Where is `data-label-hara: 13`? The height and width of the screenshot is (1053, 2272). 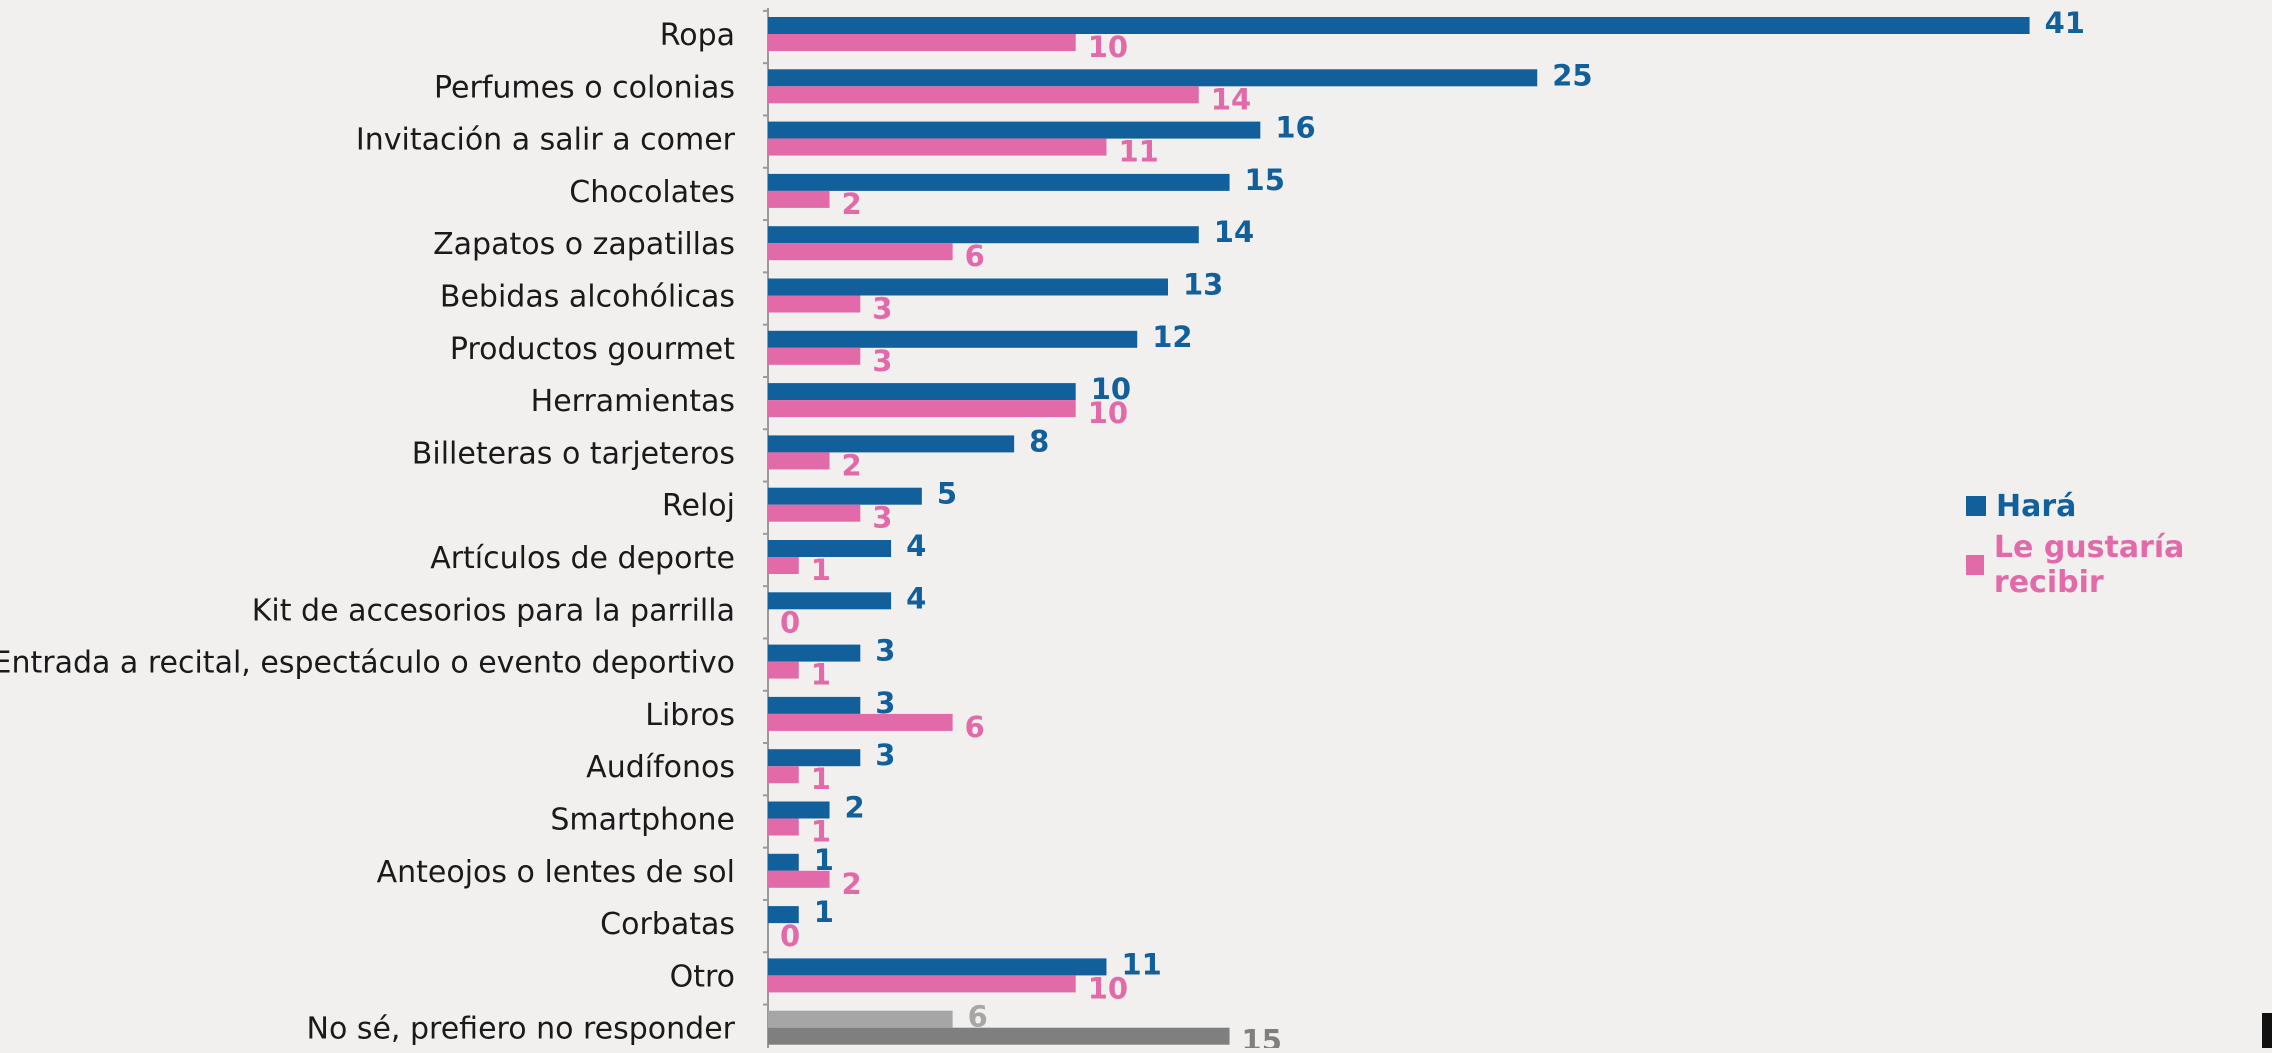 data-label-hara: 13 is located at coordinates (1203, 285).